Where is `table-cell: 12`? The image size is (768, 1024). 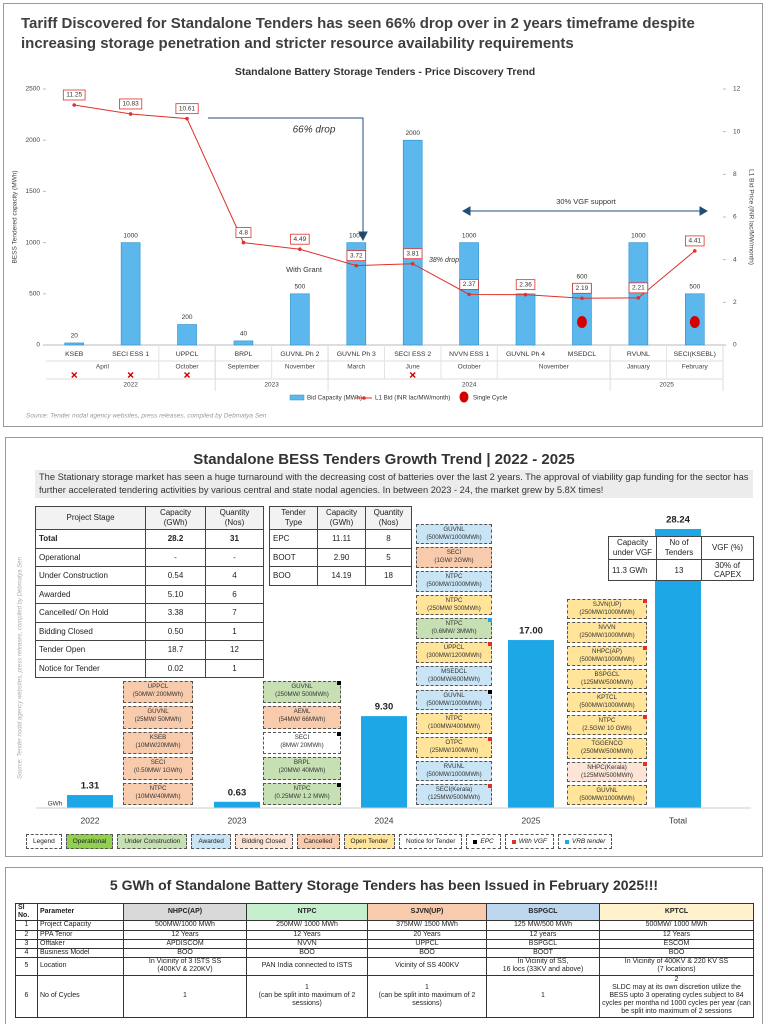 table-cell: 12 is located at coordinates (234, 650).